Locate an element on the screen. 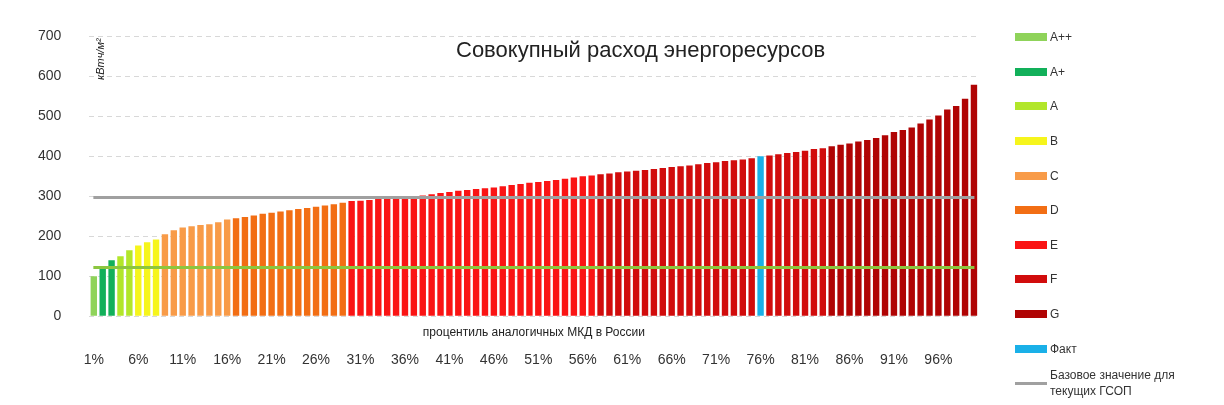 Image resolution: width=1224 pixels, height=405 pixels. y-tick-label: 100 is located at coordinates (50, 275).